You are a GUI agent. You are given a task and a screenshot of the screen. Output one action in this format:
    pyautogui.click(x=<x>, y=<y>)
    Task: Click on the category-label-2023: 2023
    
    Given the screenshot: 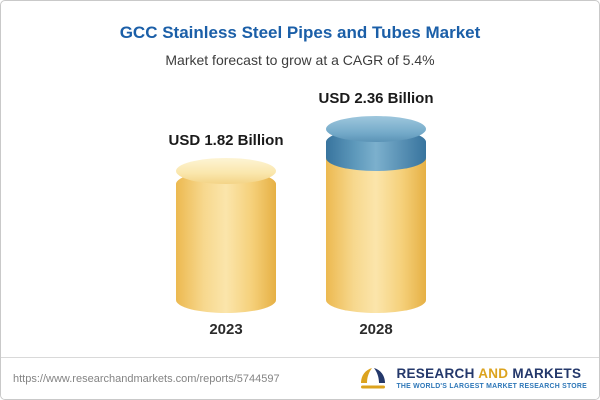 What is the action you would take?
    pyautogui.click(x=226, y=329)
    